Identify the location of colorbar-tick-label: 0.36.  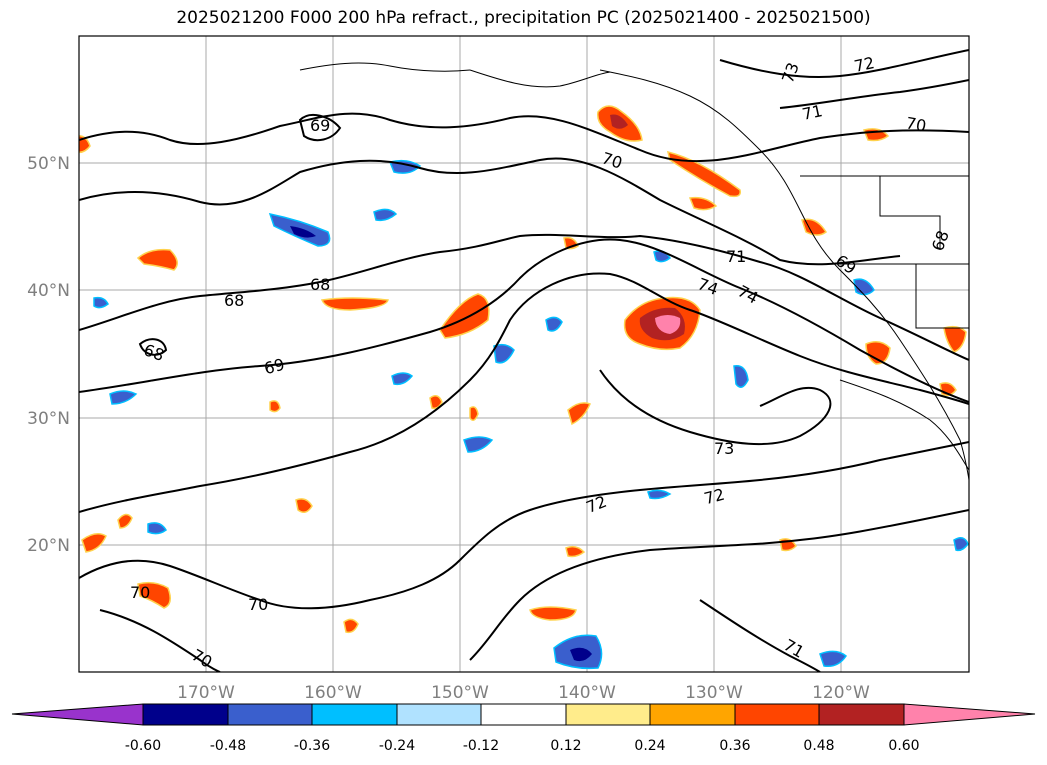
(734, 746).